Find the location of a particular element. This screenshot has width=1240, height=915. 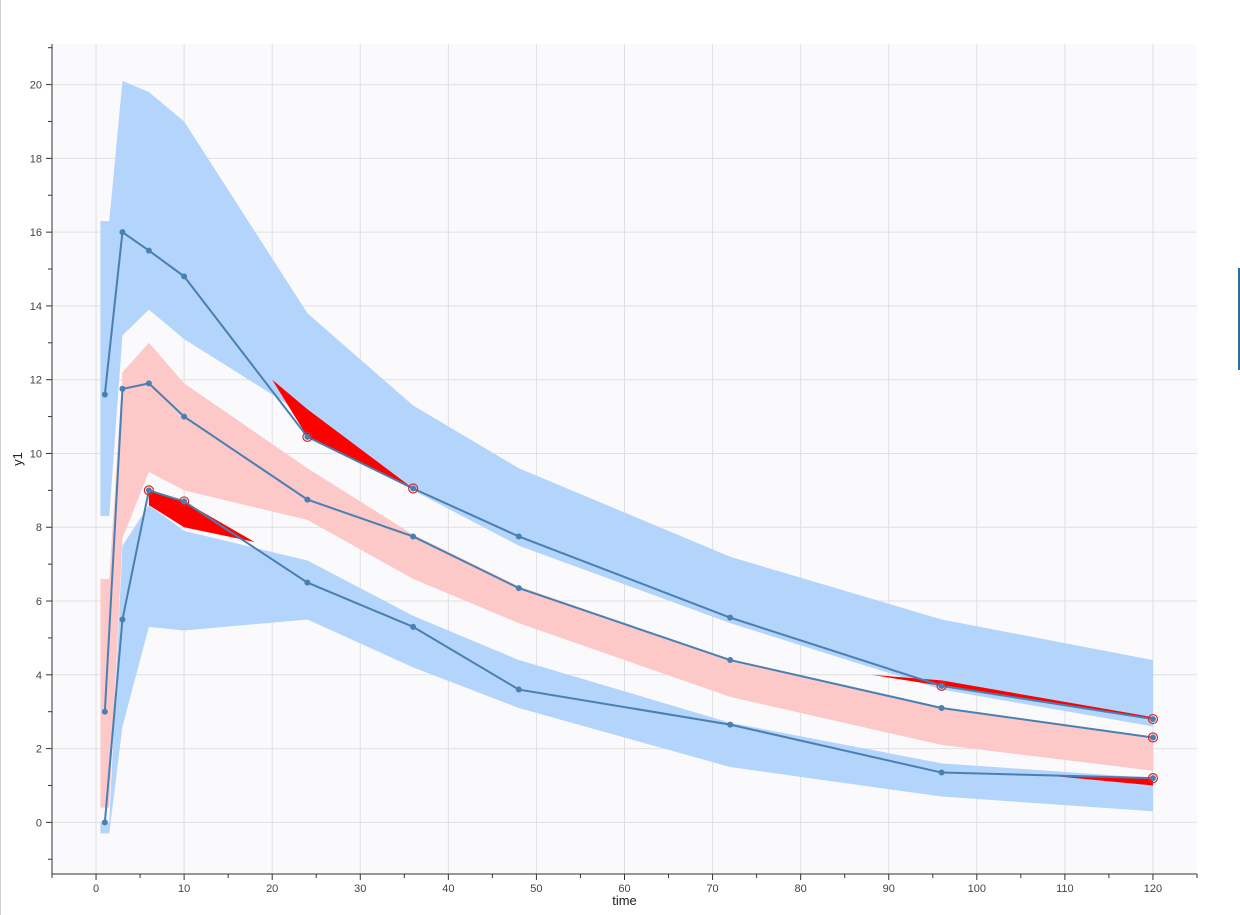

y-axis-title: y1 is located at coordinates (17, 459).